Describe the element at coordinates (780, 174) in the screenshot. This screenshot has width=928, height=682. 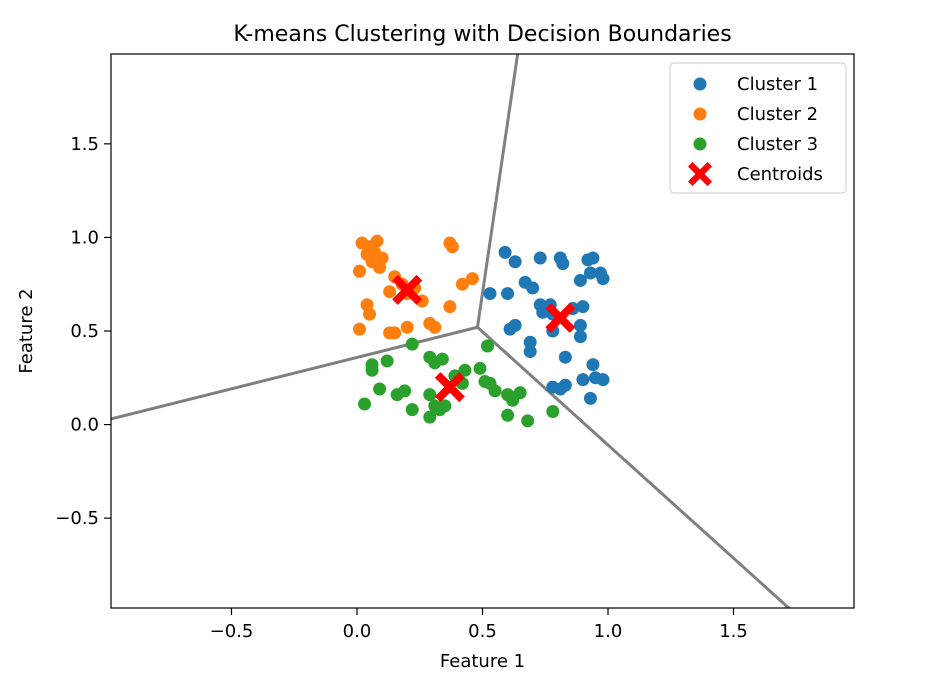
I see `legend-label-centroids: Centroids` at that location.